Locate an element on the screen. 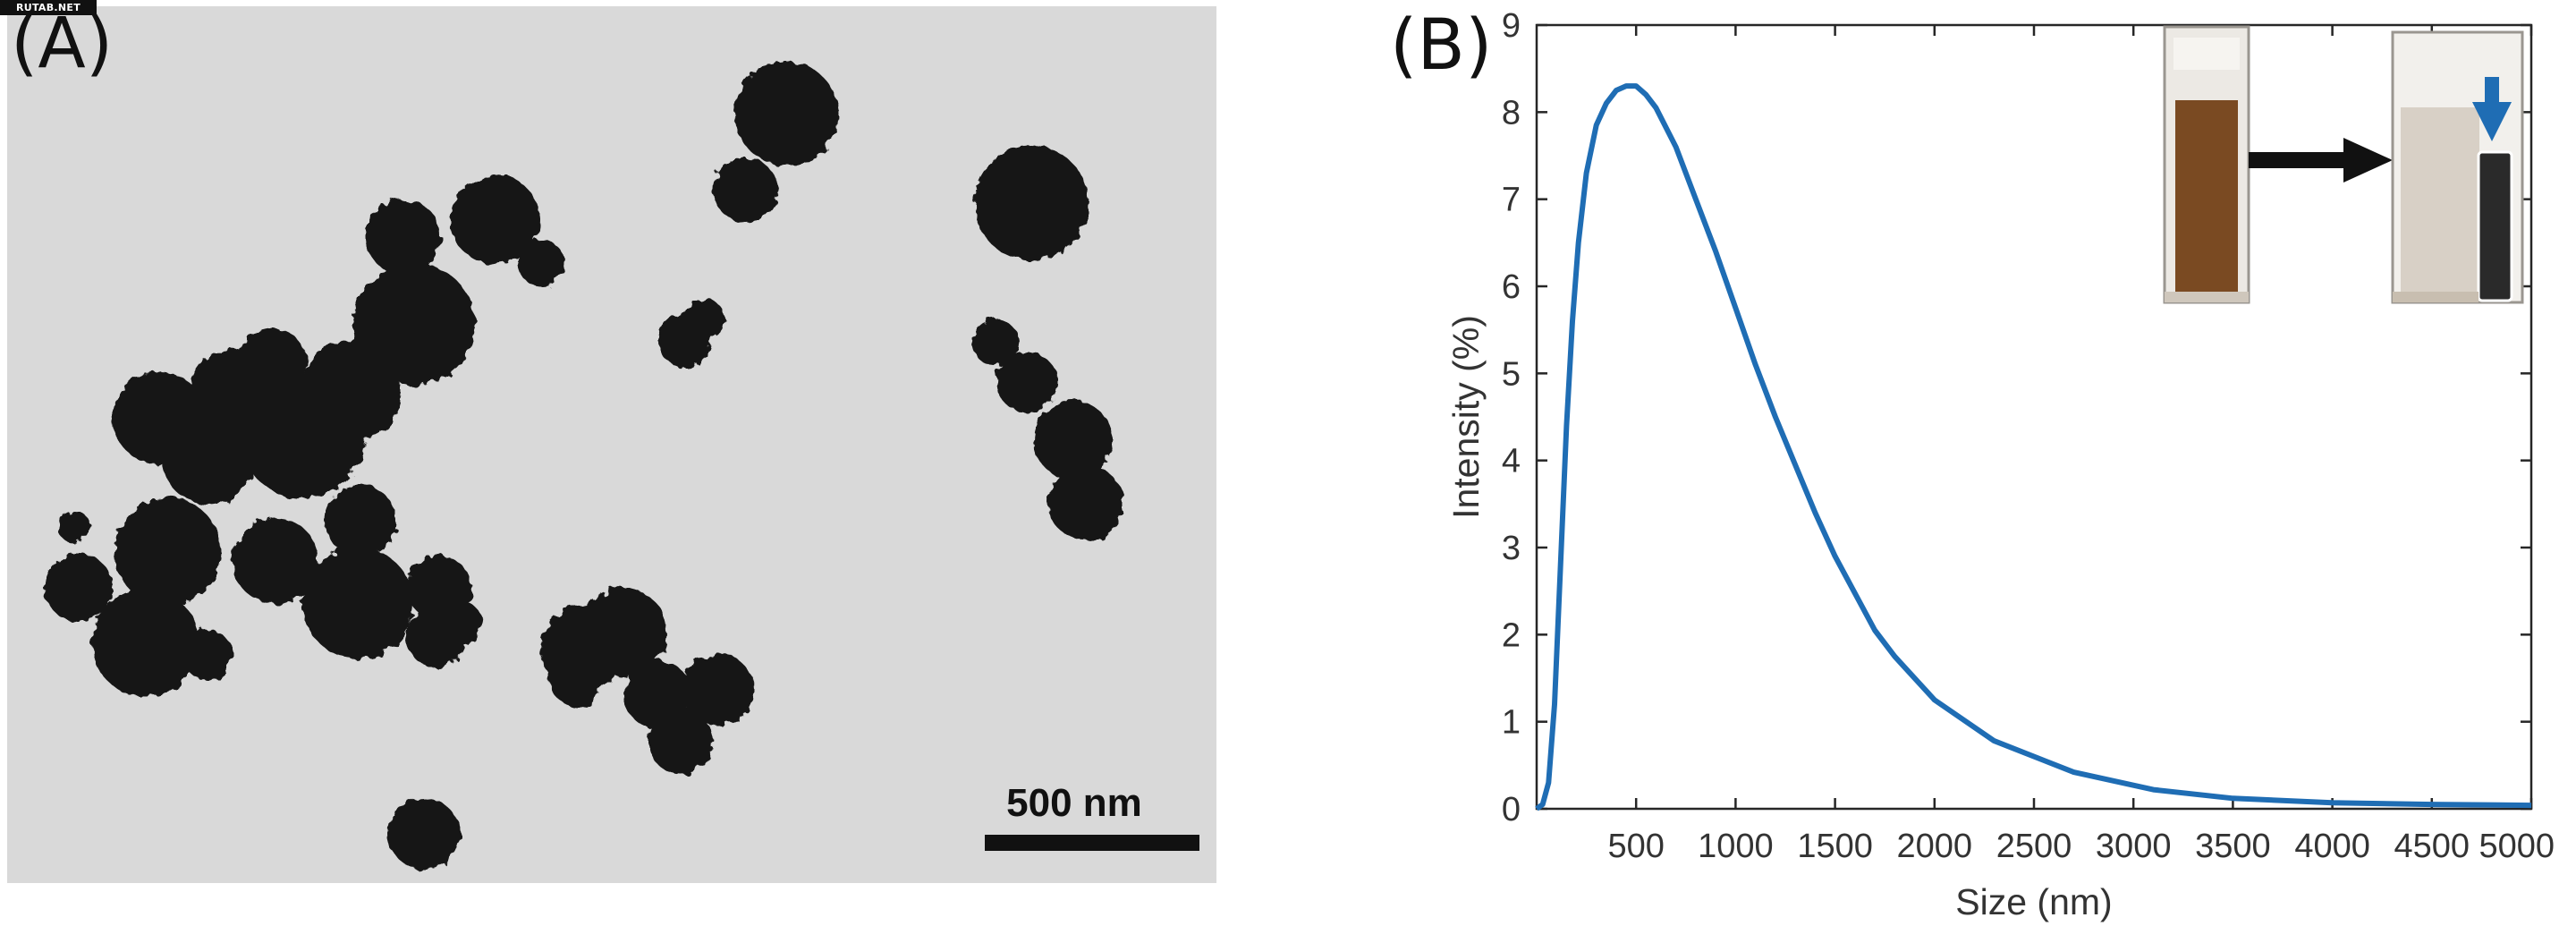 The width and height of the screenshot is (2576, 926). y-tick-label: 8 is located at coordinates (1511, 113).